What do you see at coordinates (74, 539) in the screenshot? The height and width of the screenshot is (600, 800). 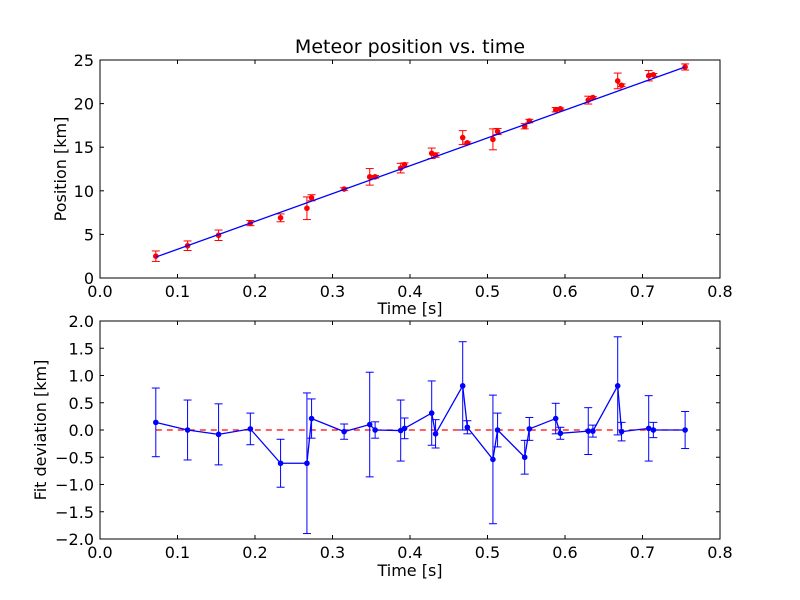 I see `y-tick-label: −2.0` at bounding box center [74, 539].